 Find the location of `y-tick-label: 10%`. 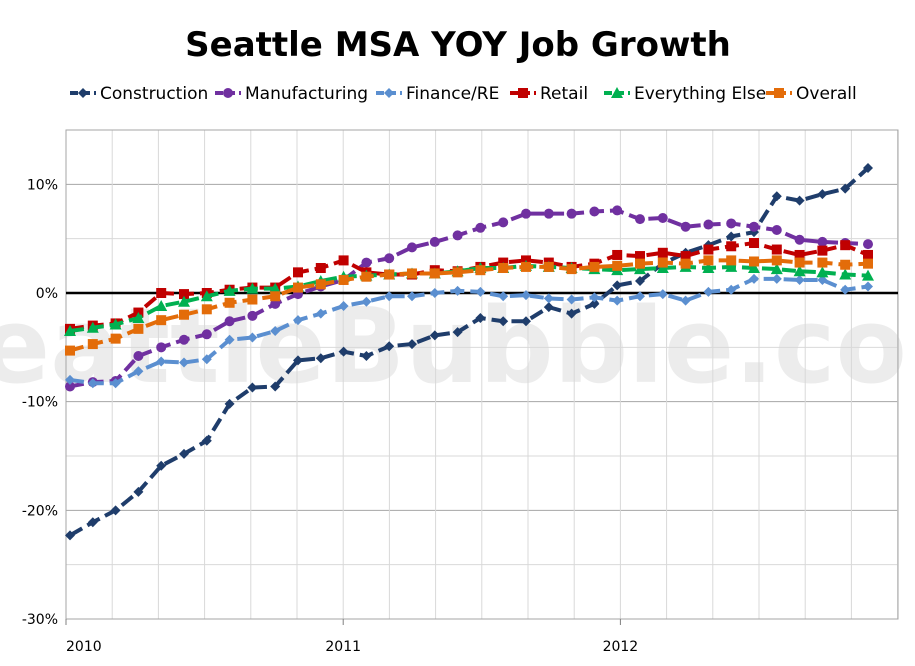

y-tick-label: 10% is located at coordinates (42, 185).